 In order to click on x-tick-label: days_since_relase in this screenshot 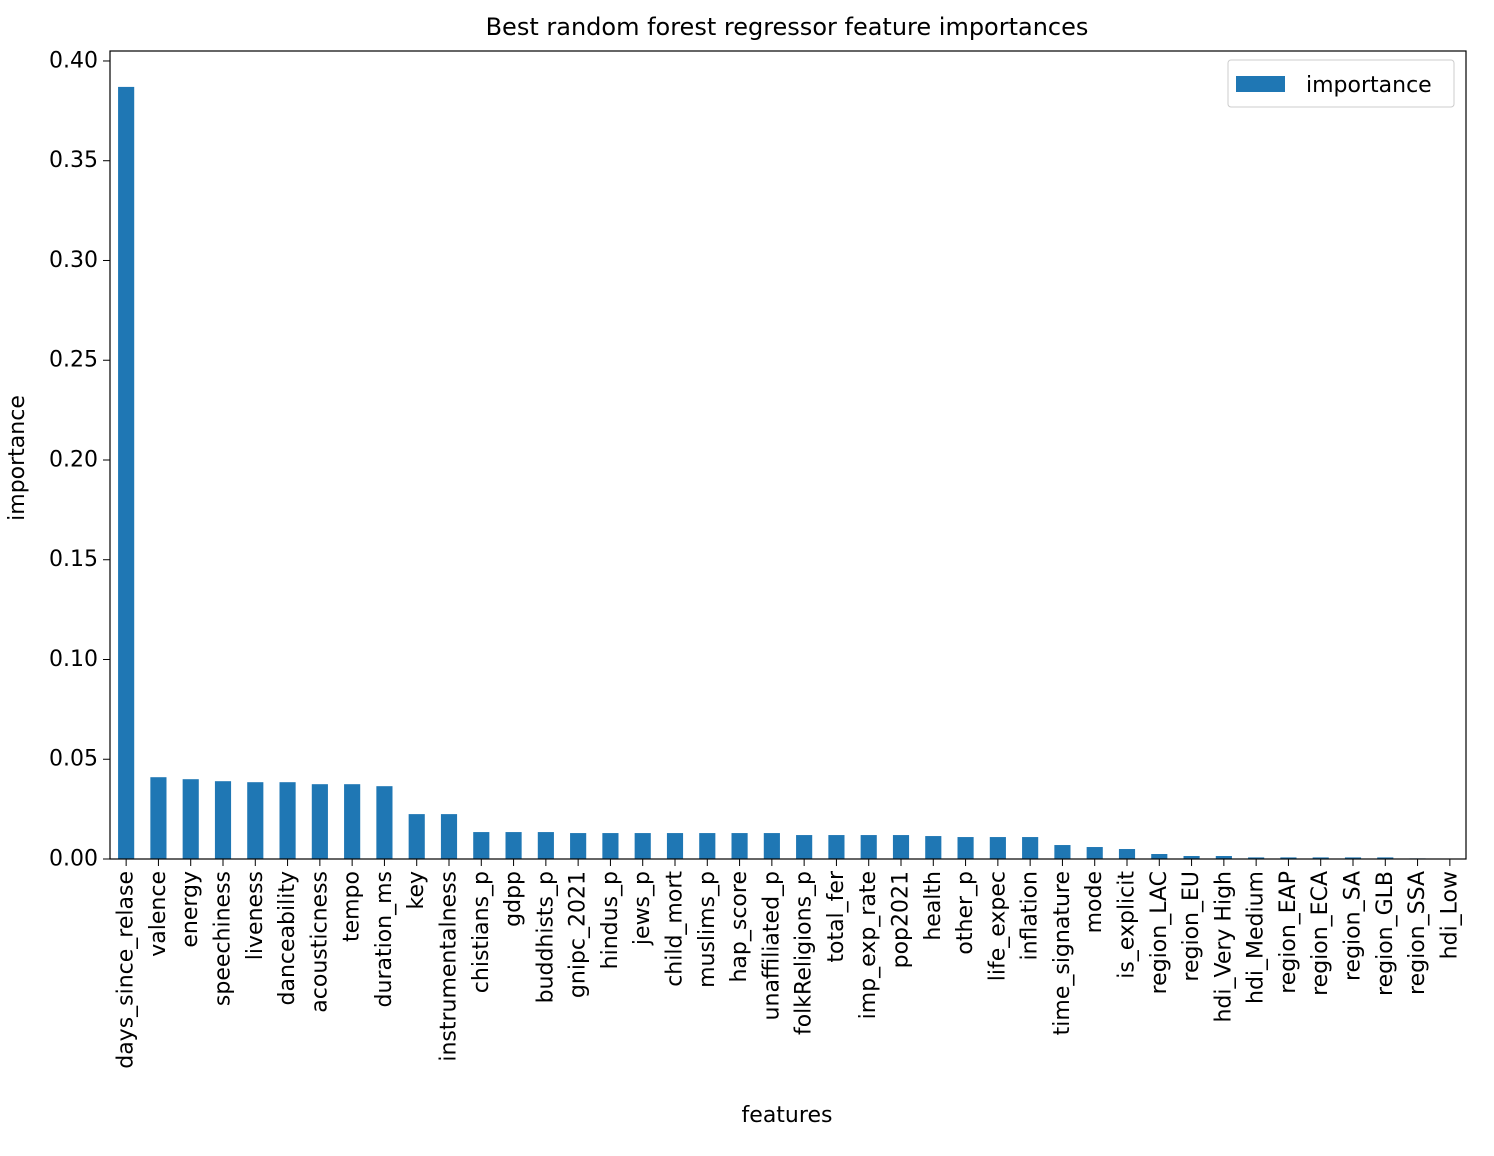, I will do `click(126, 970)`.